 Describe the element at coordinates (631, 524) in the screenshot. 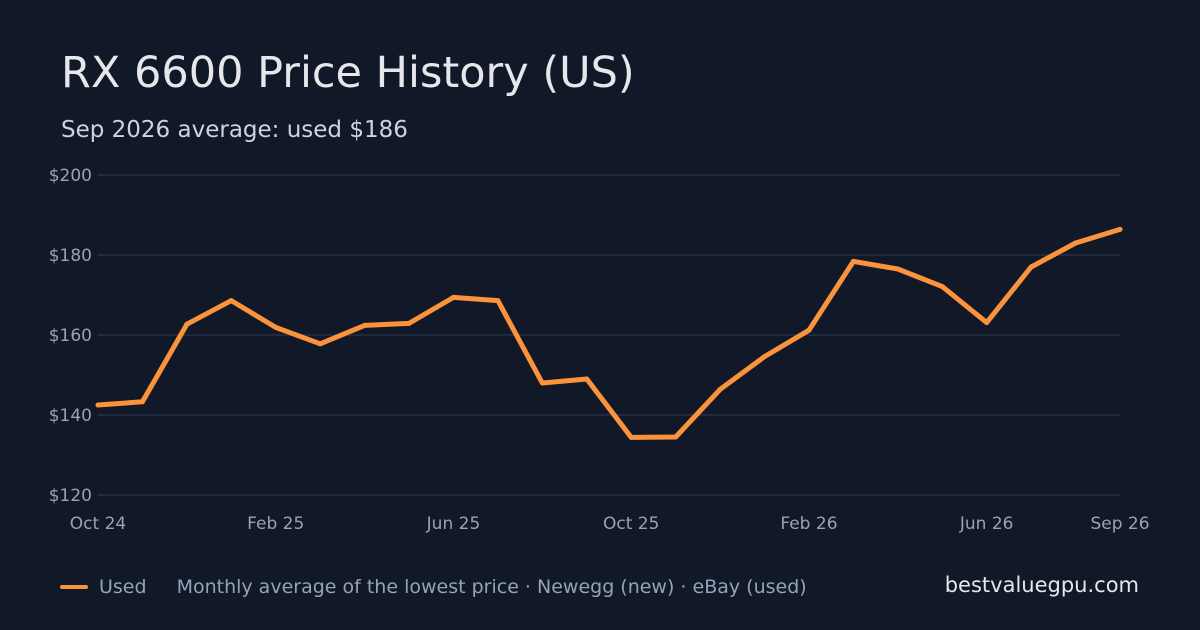

I see `x-tick-label: Oct 25` at that location.